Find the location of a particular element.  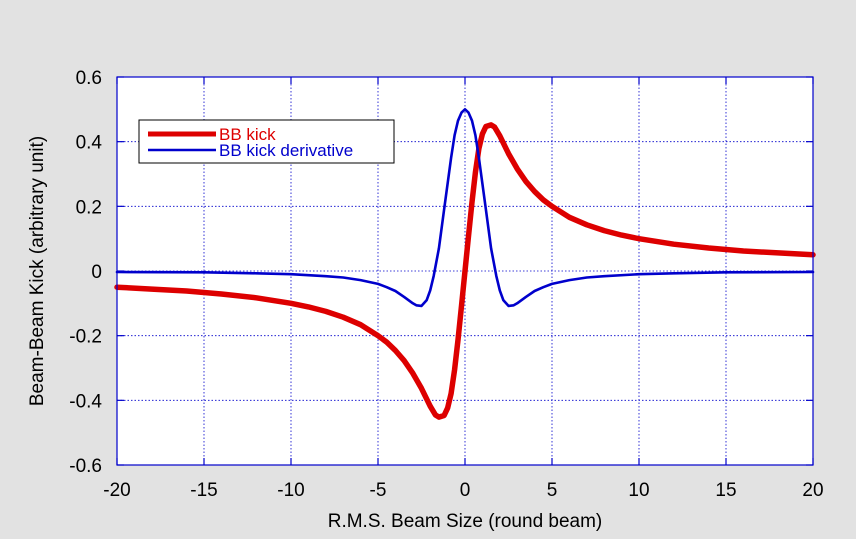

x-tick-labels: -20 -15 -10 -5 0 5 10 15 20 is located at coordinates (463, 490).